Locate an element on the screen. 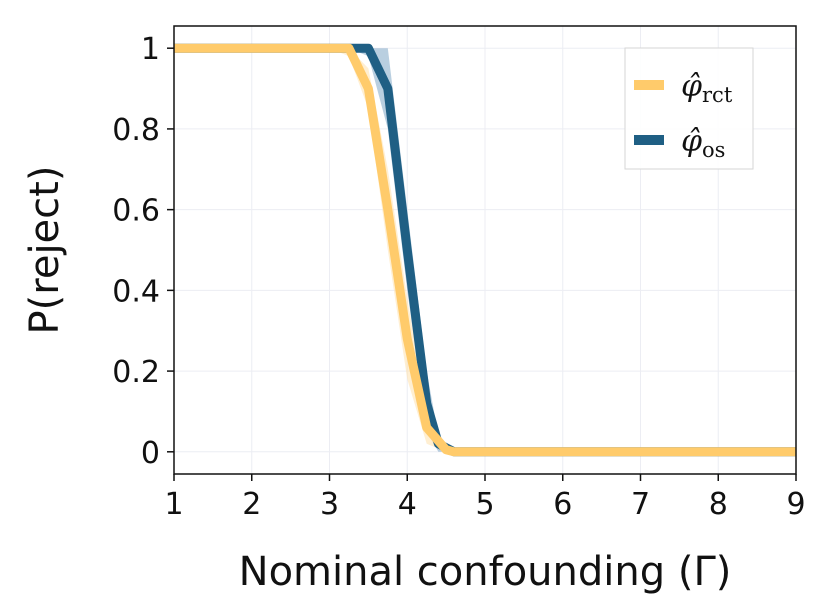 This screenshot has width=831, height=607. x-tick-label: 5 is located at coordinates (484, 504).